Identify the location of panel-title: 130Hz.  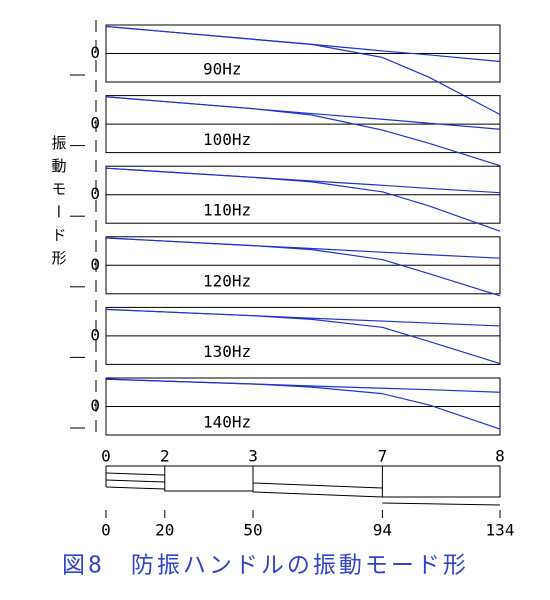
(227, 351).